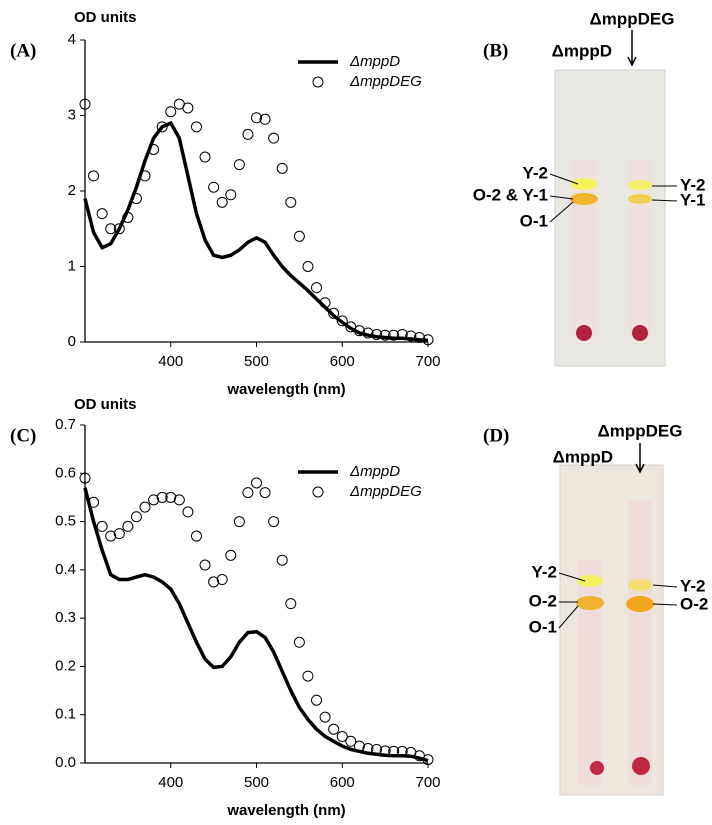 Image resolution: width=712 pixels, height=825 pixels. I want to click on band-label: O-2, so click(543, 600).